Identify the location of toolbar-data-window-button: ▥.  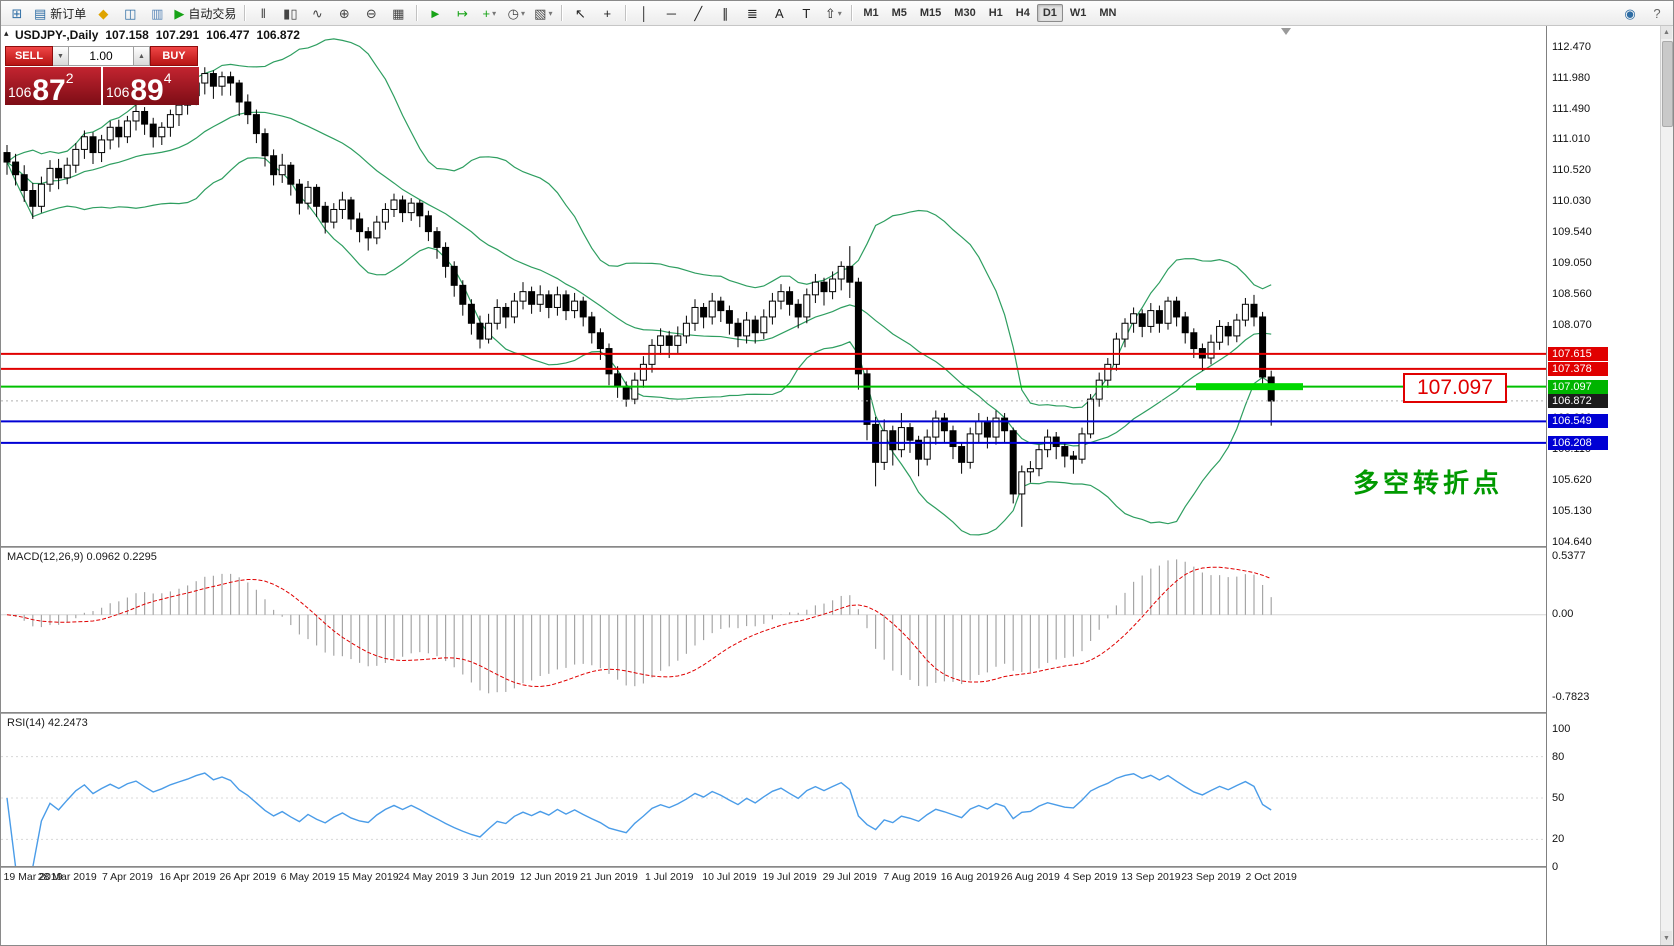
(157, 13).